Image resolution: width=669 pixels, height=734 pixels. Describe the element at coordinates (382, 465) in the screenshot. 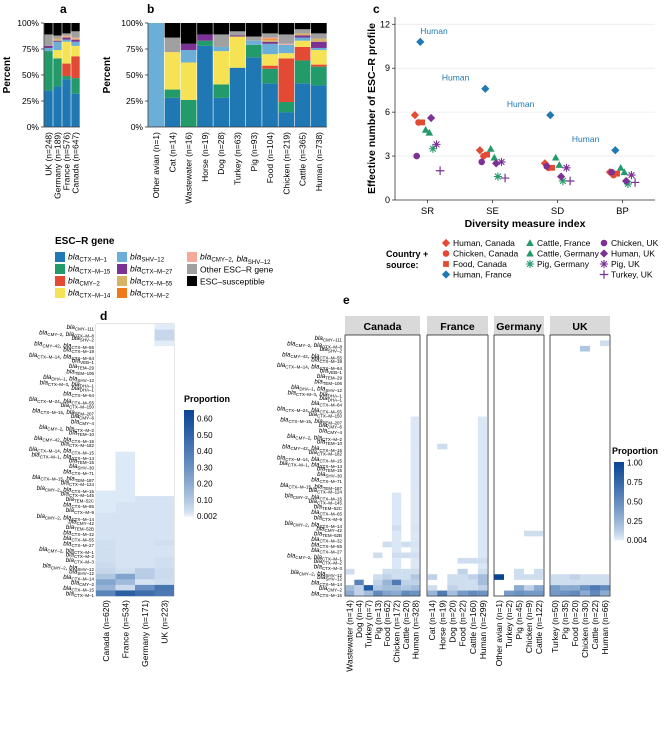

I see `panel-e-facet-border` at that location.